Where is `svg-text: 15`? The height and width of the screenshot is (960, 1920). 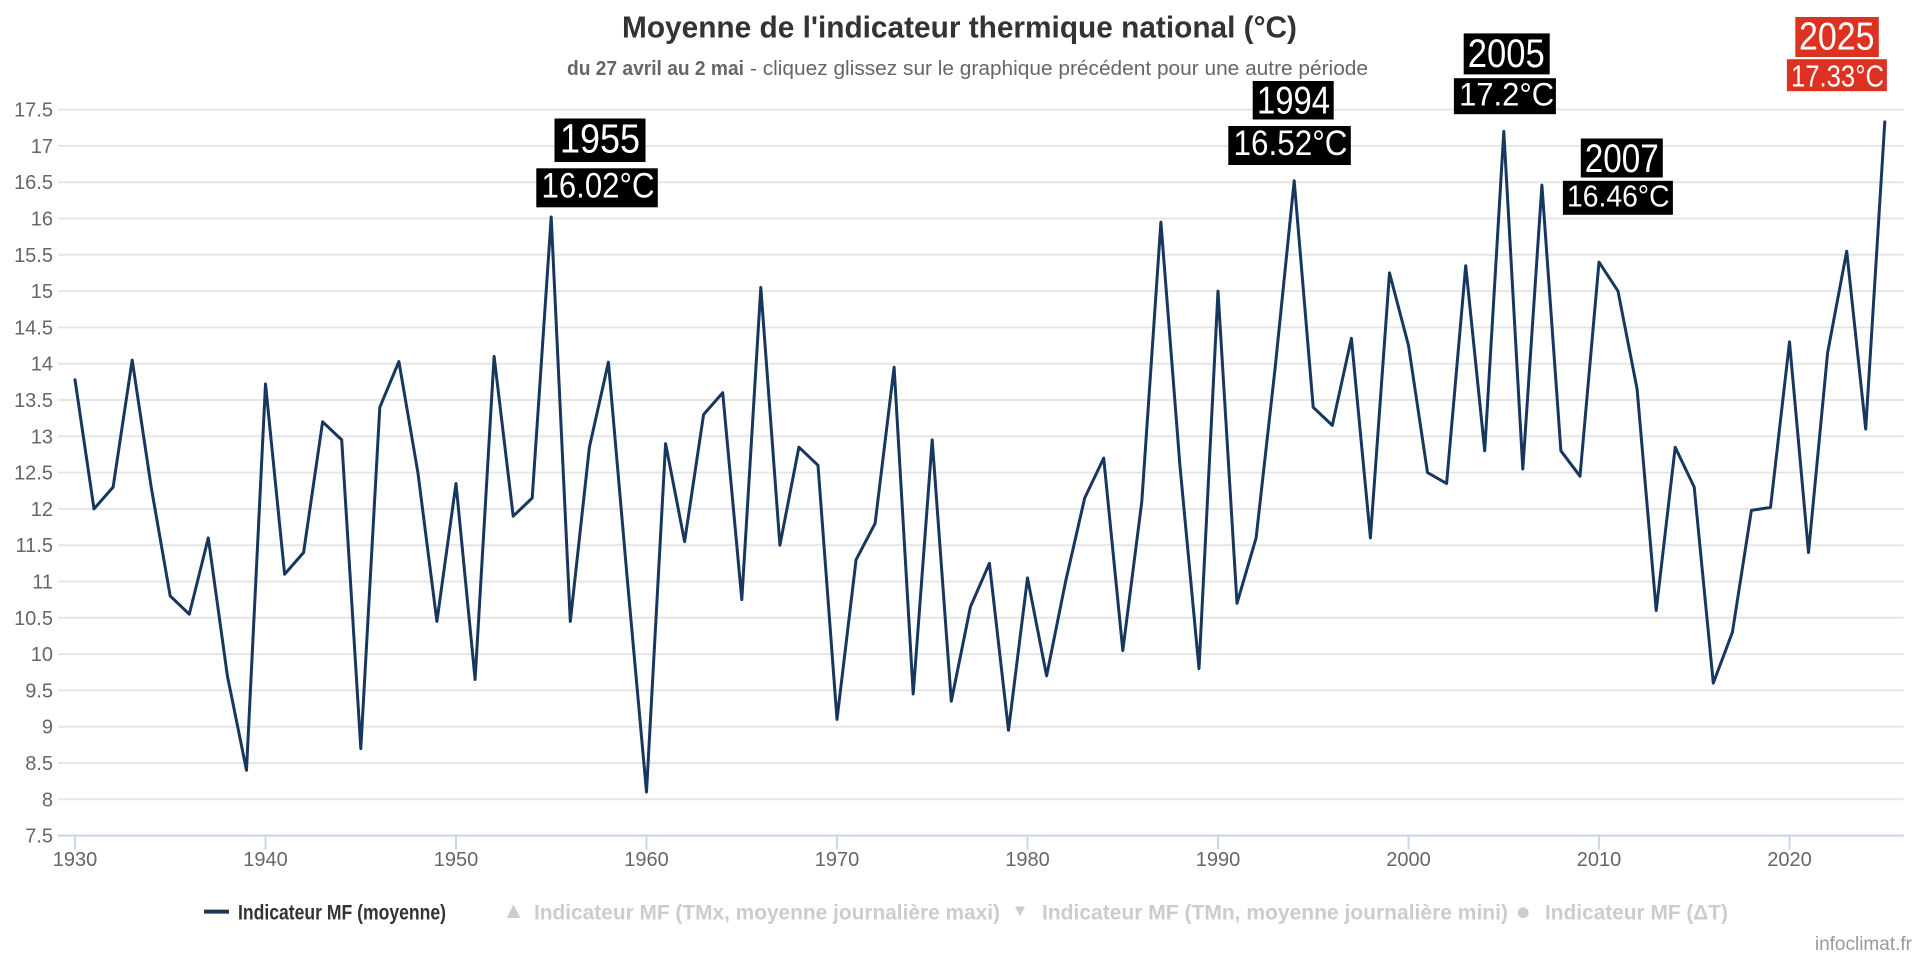
svg-text: 15 is located at coordinates (42, 292).